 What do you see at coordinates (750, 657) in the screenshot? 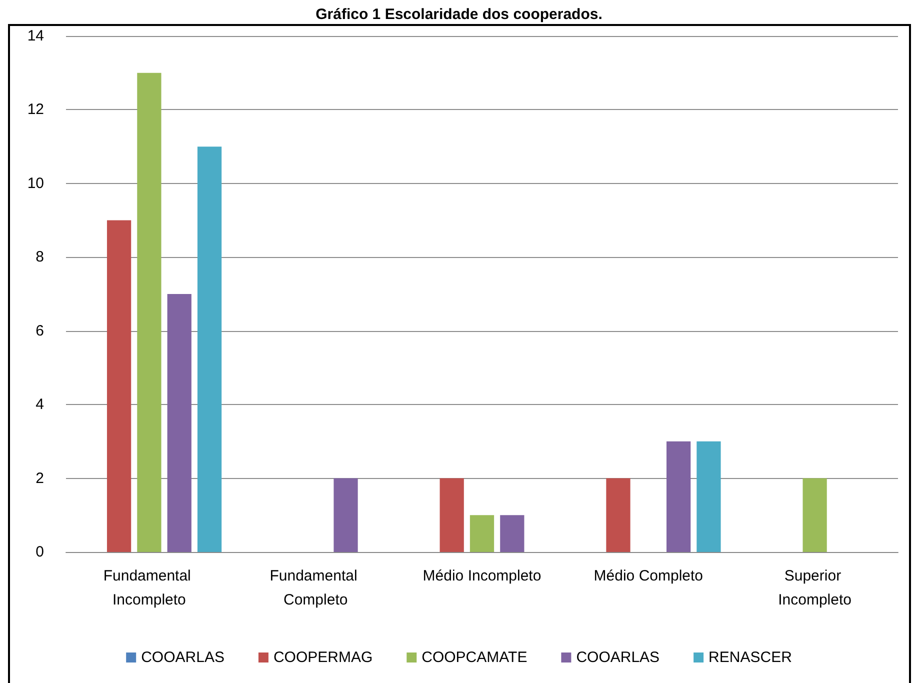
I see `legend-label: RENASCER` at bounding box center [750, 657].